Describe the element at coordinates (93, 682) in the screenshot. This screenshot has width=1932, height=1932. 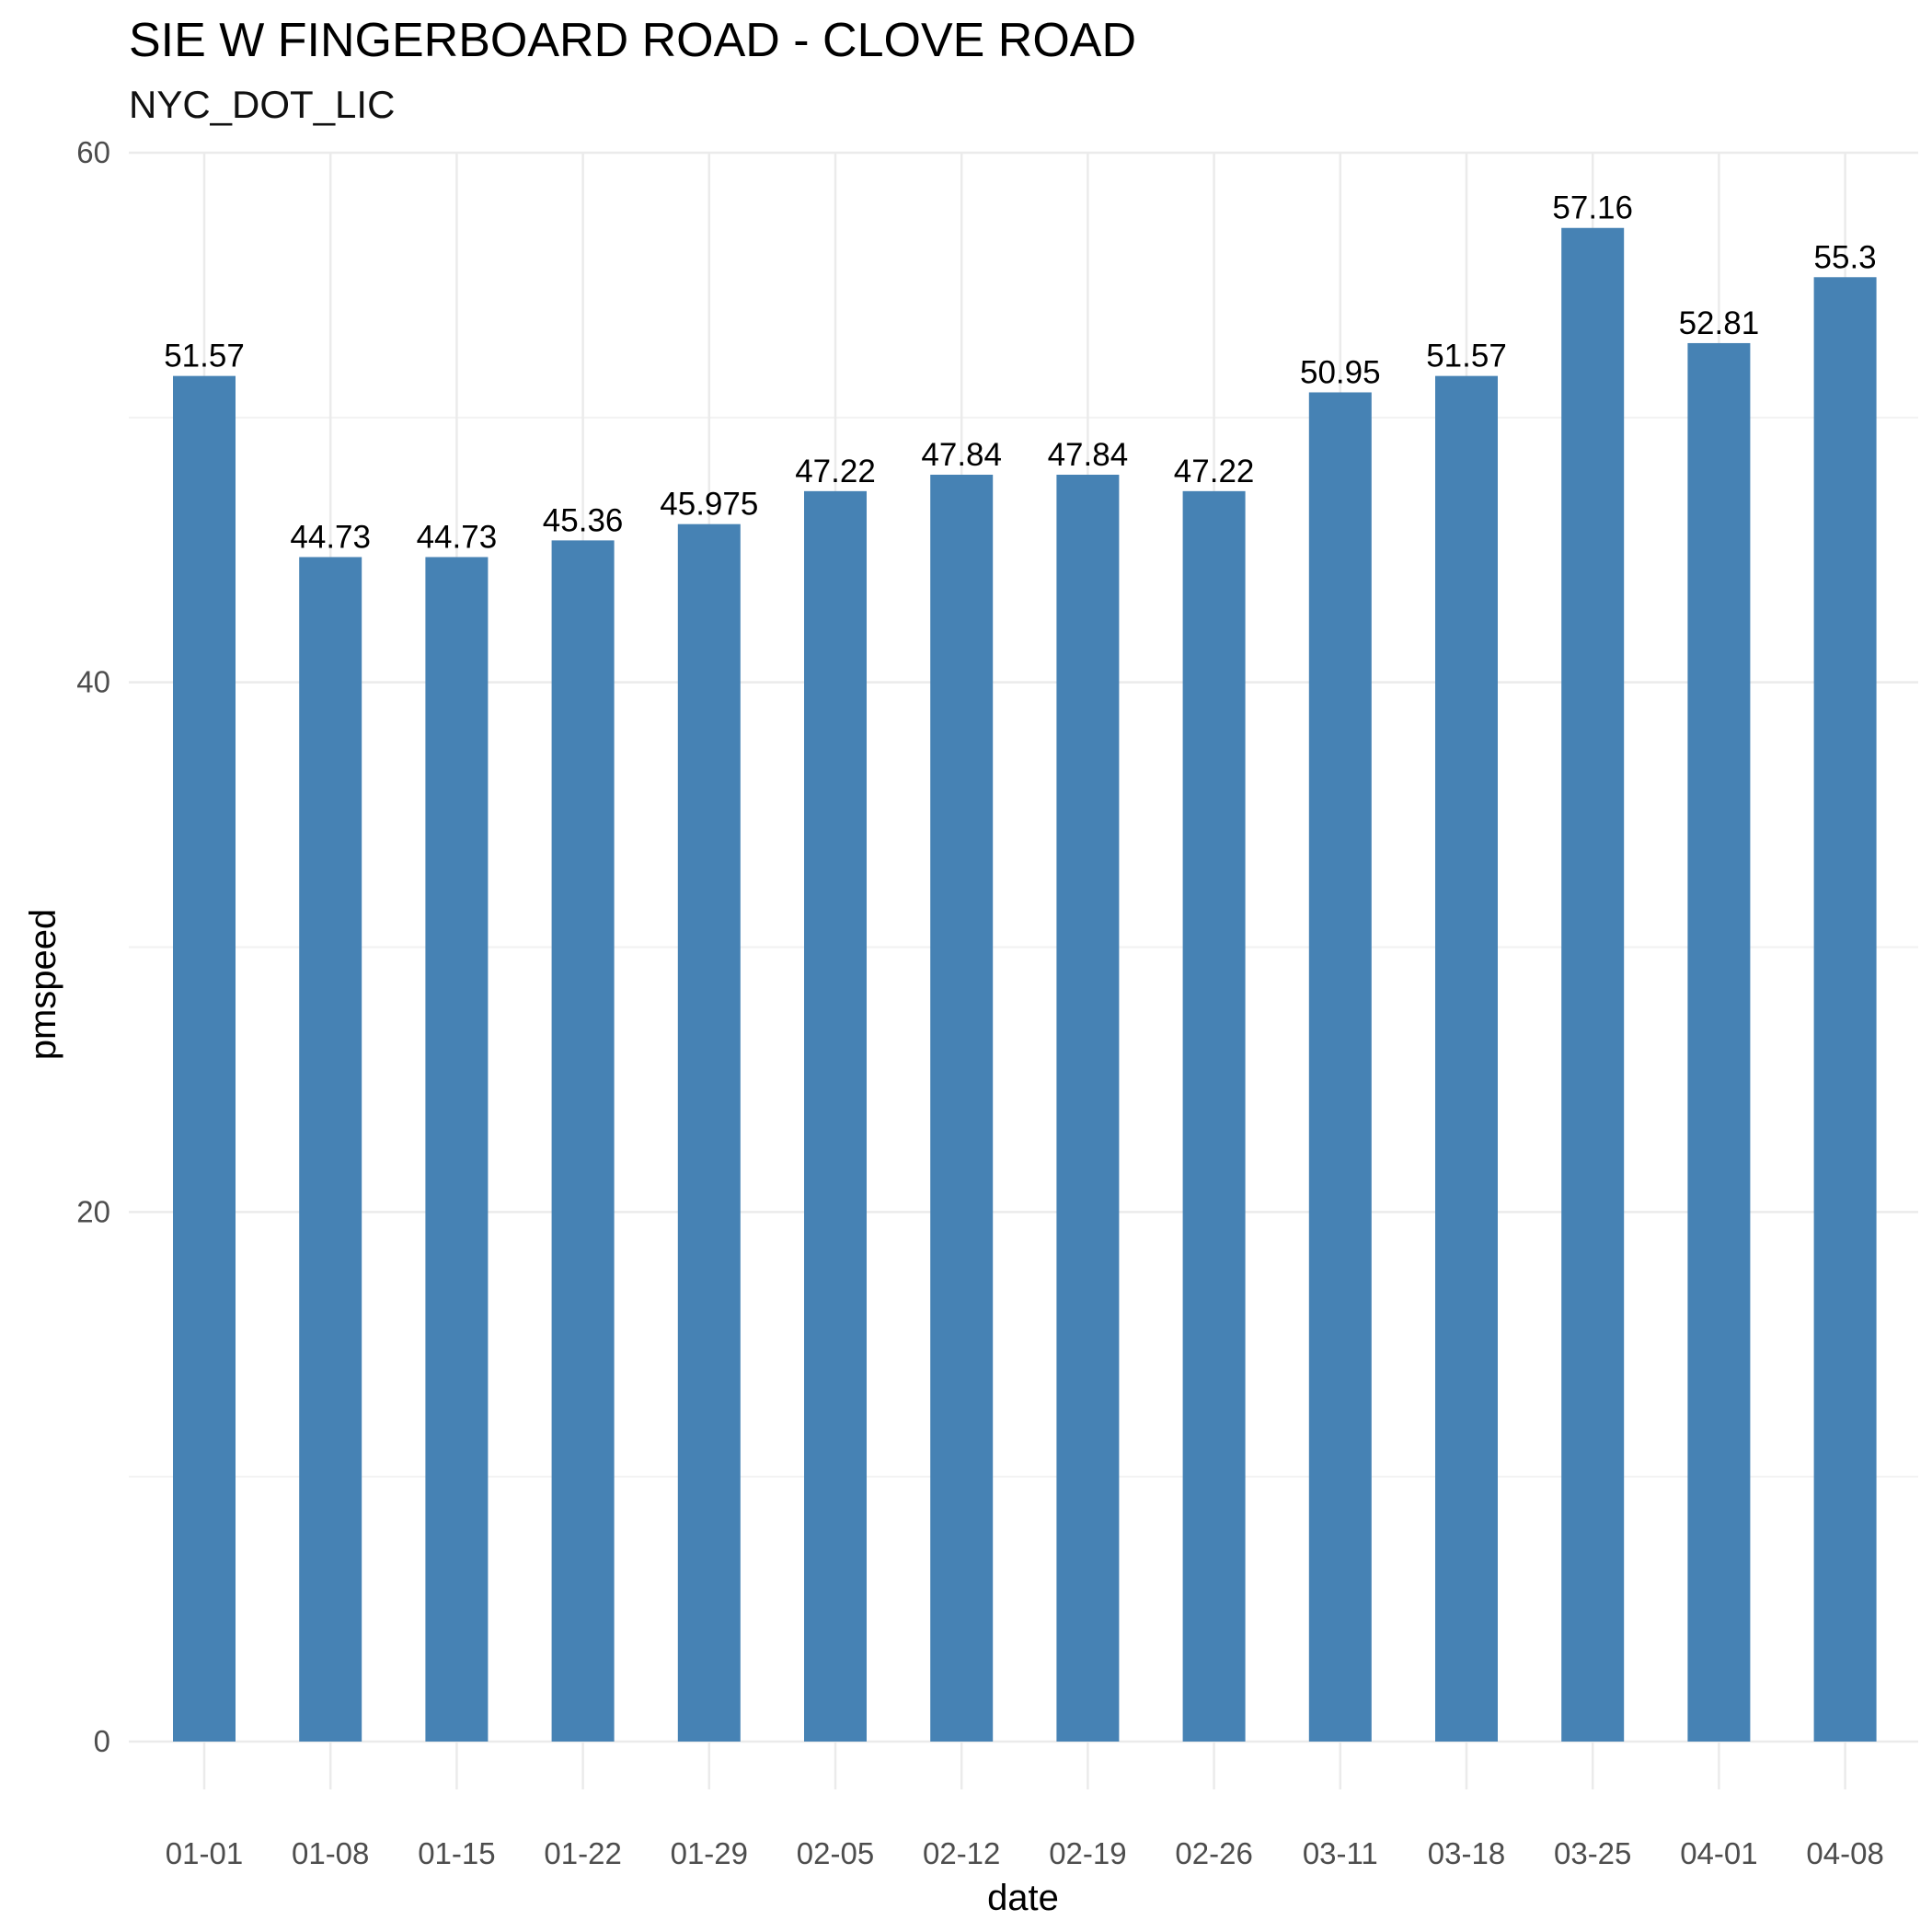
I see `y-tick-label: 40` at that location.